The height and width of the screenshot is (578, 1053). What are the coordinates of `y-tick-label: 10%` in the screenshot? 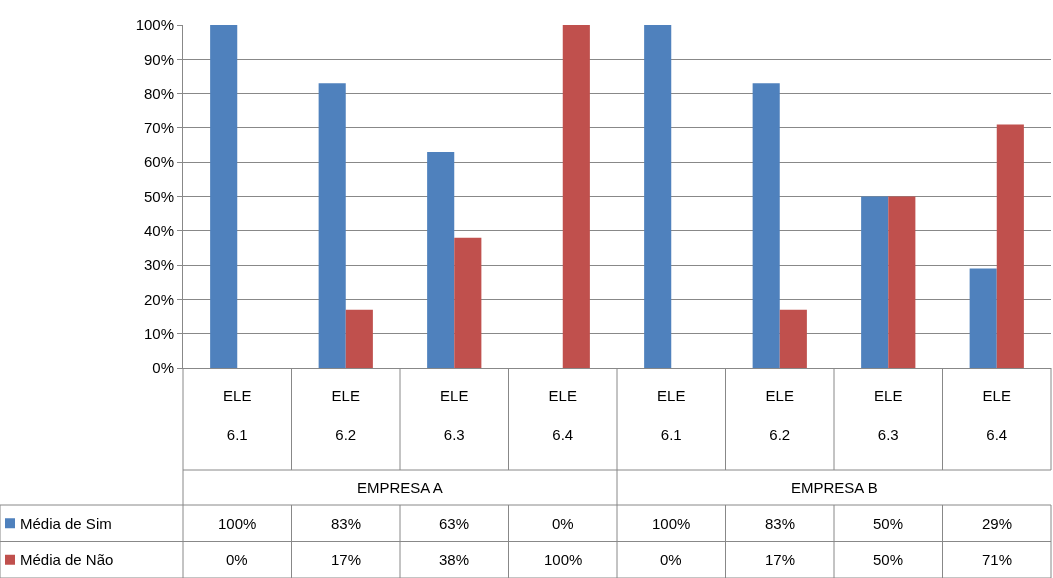 It's located at (158, 333).